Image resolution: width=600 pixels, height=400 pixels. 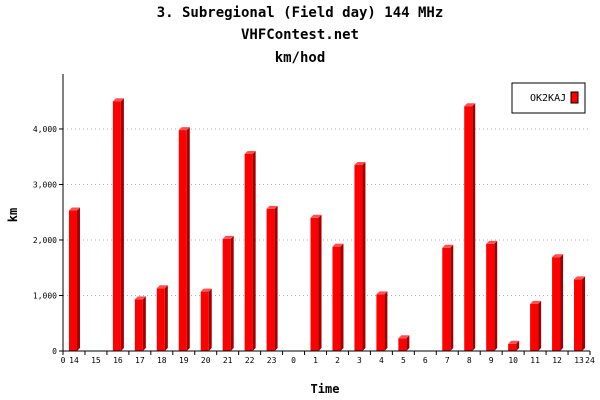 What do you see at coordinates (74, 360) in the screenshot?
I see `x-tick-label: 14` at bounding box center [74, 360].